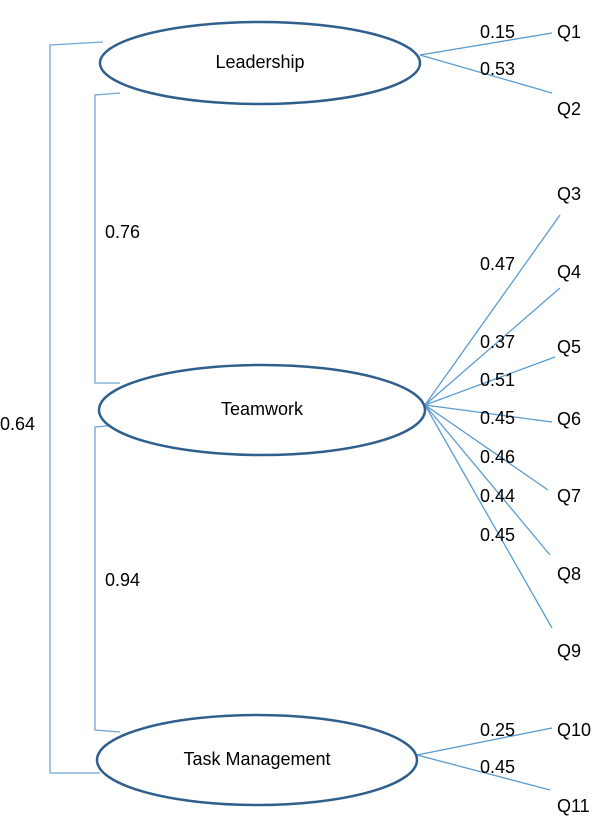 This screenshot has height=821, width=596. Describe the element at coordinates (573, 806) in the screenshot. I see `item-label: Q11` at that location.